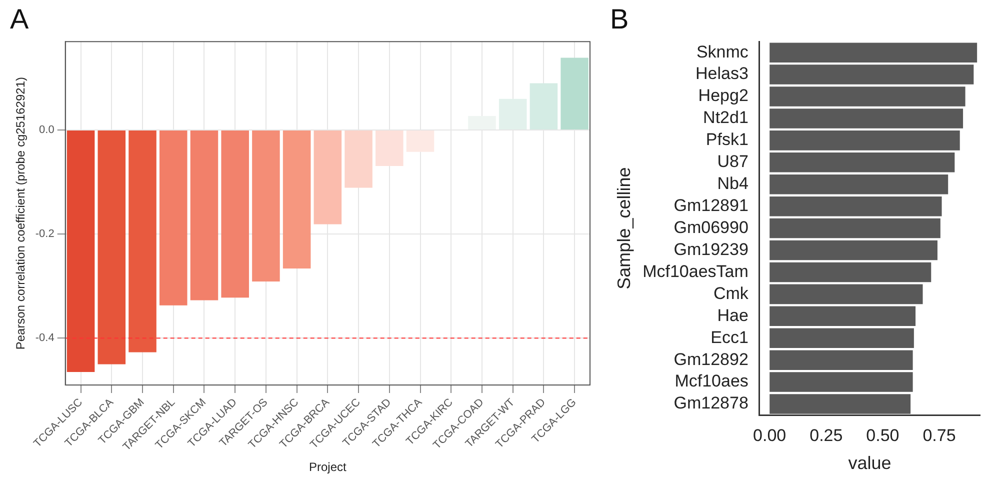  Describe the element at coordinates (46, 130) in the screenshot. I see `y-tick-label: 0.0` at that location.